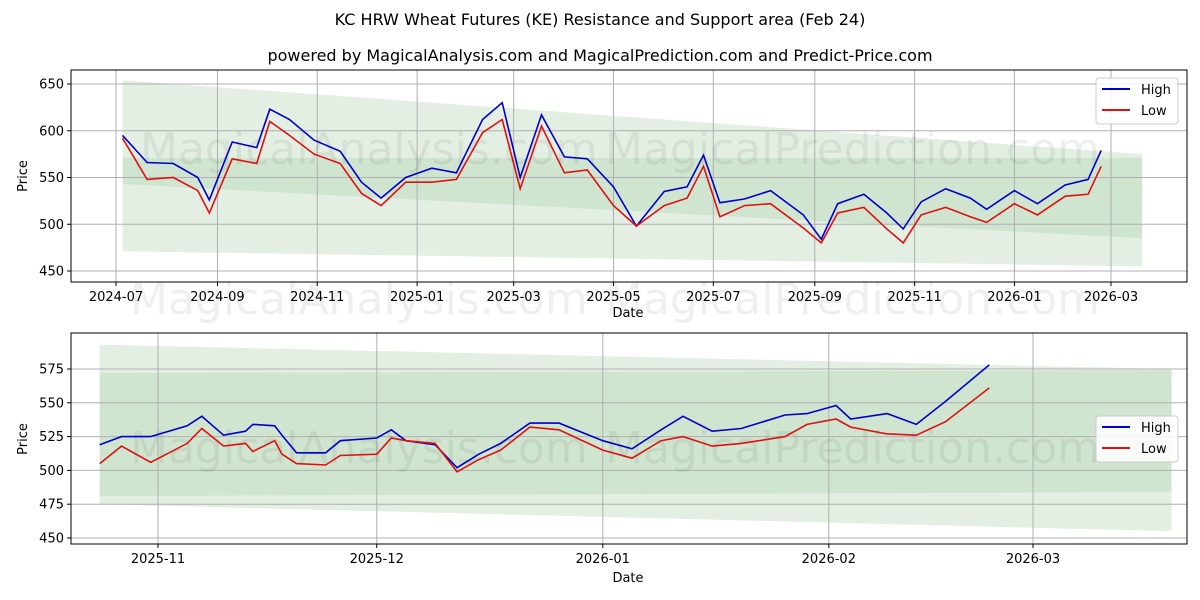 The width and height of the screenshot is (1200, 600). What do you see at coordinates (713, 297) in the screenshot?
I see `x-tick-label: 2025-07` at bounding box center [713, 297].